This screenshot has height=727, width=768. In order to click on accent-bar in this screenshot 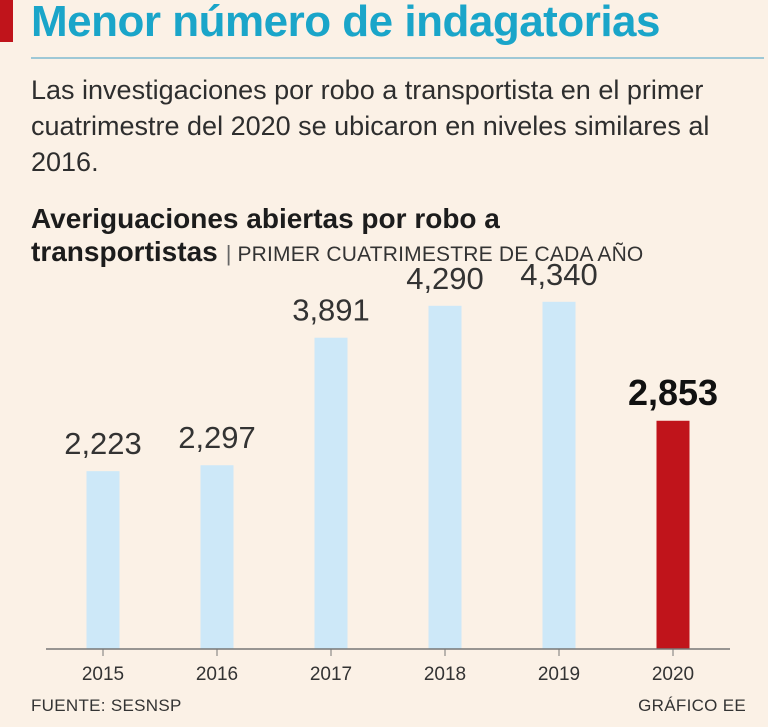, I will do `click(6, 21)`.